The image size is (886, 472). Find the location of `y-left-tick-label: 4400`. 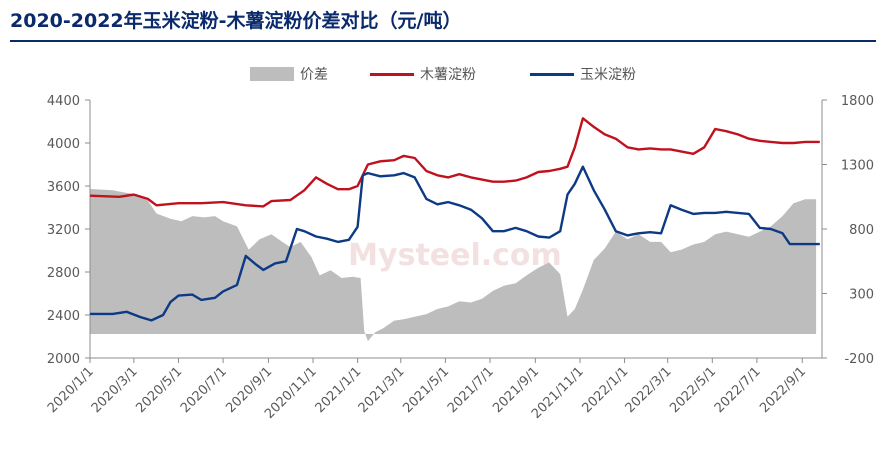

y-left-tick-label: 4400 is located at coordinates (63, 101).